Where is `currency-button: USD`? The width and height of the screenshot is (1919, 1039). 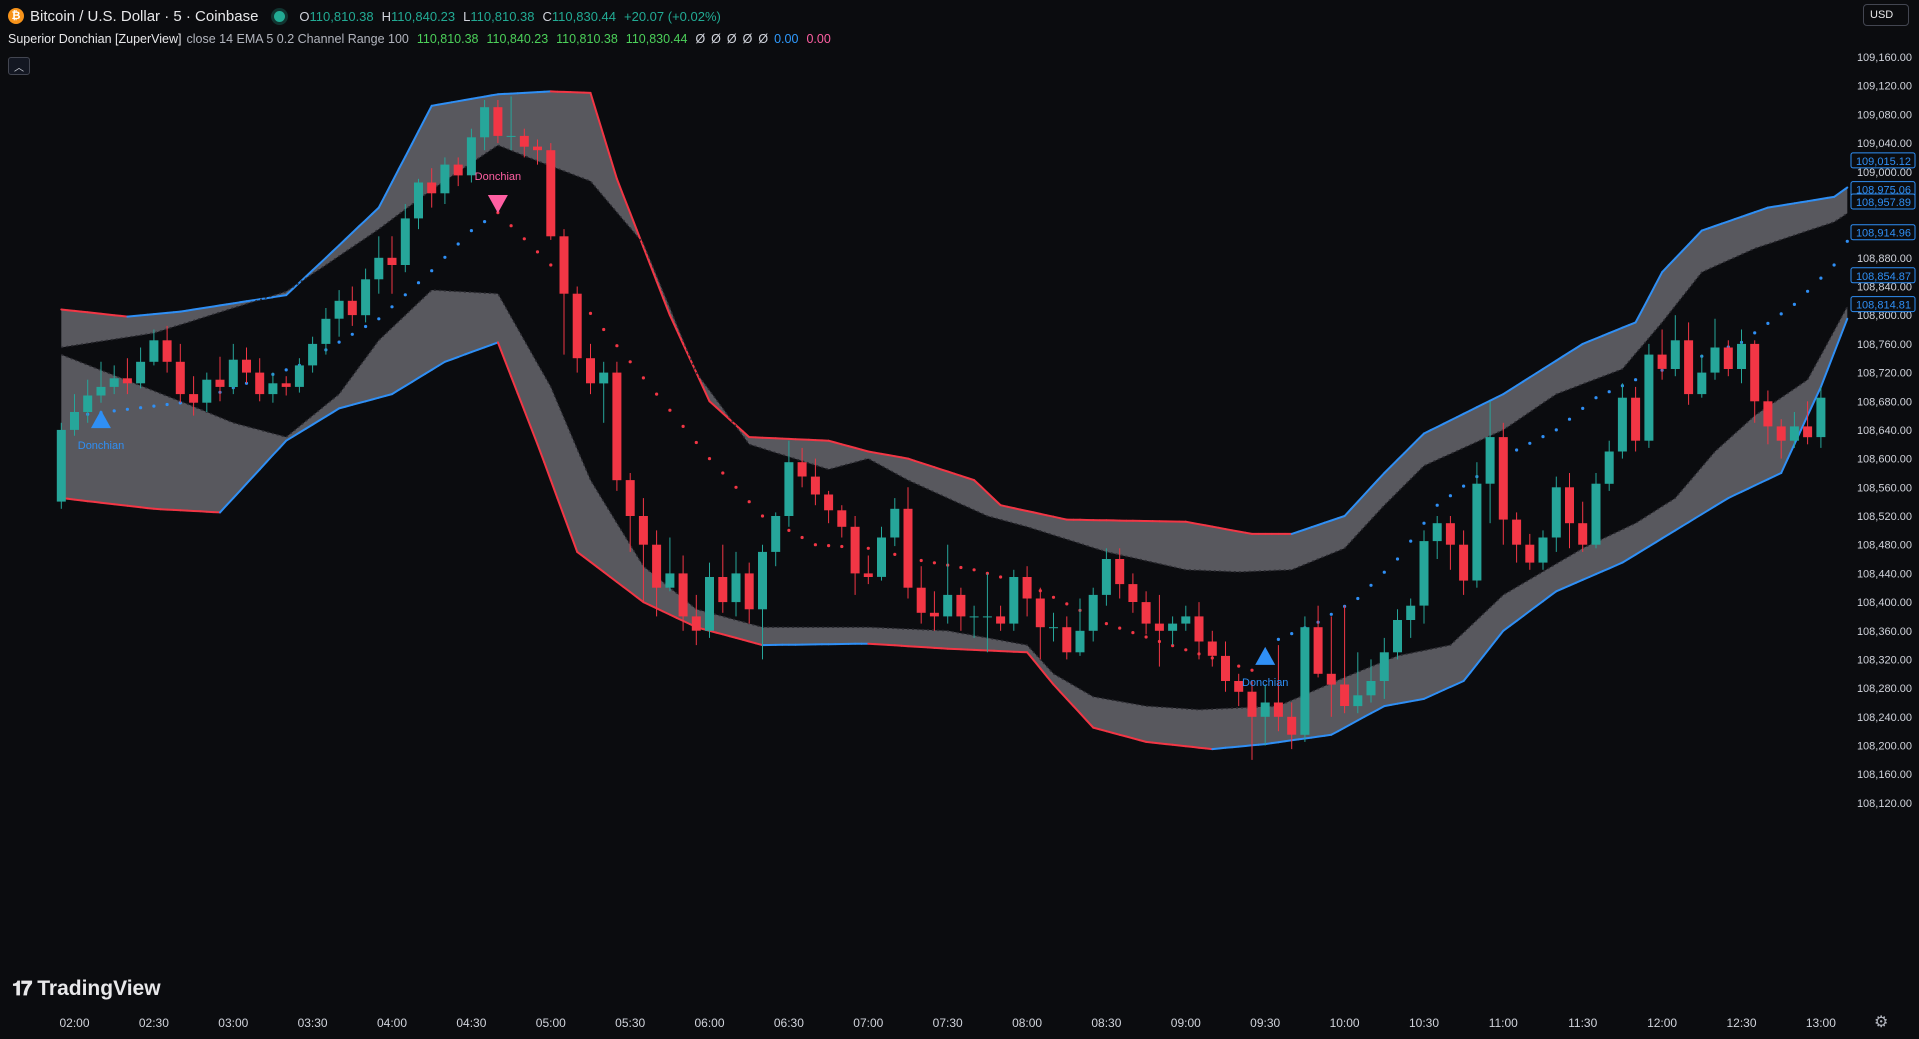
currency-button: USD is located at coordinates (1886, 15).